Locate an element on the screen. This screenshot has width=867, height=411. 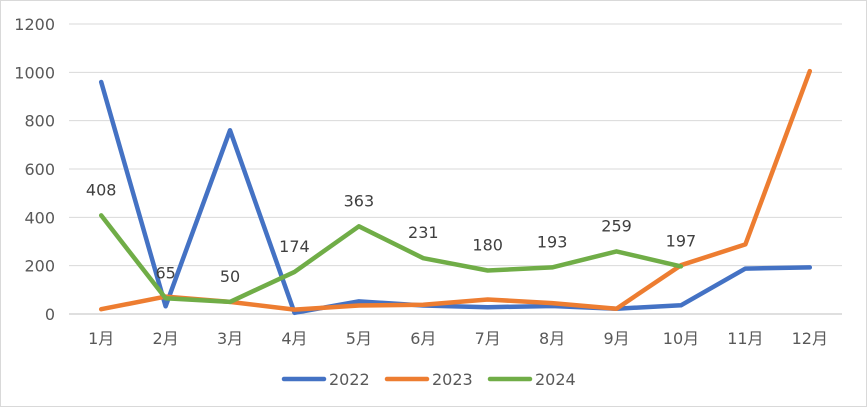
data-label: 363 is located at coordinates (359, 200).